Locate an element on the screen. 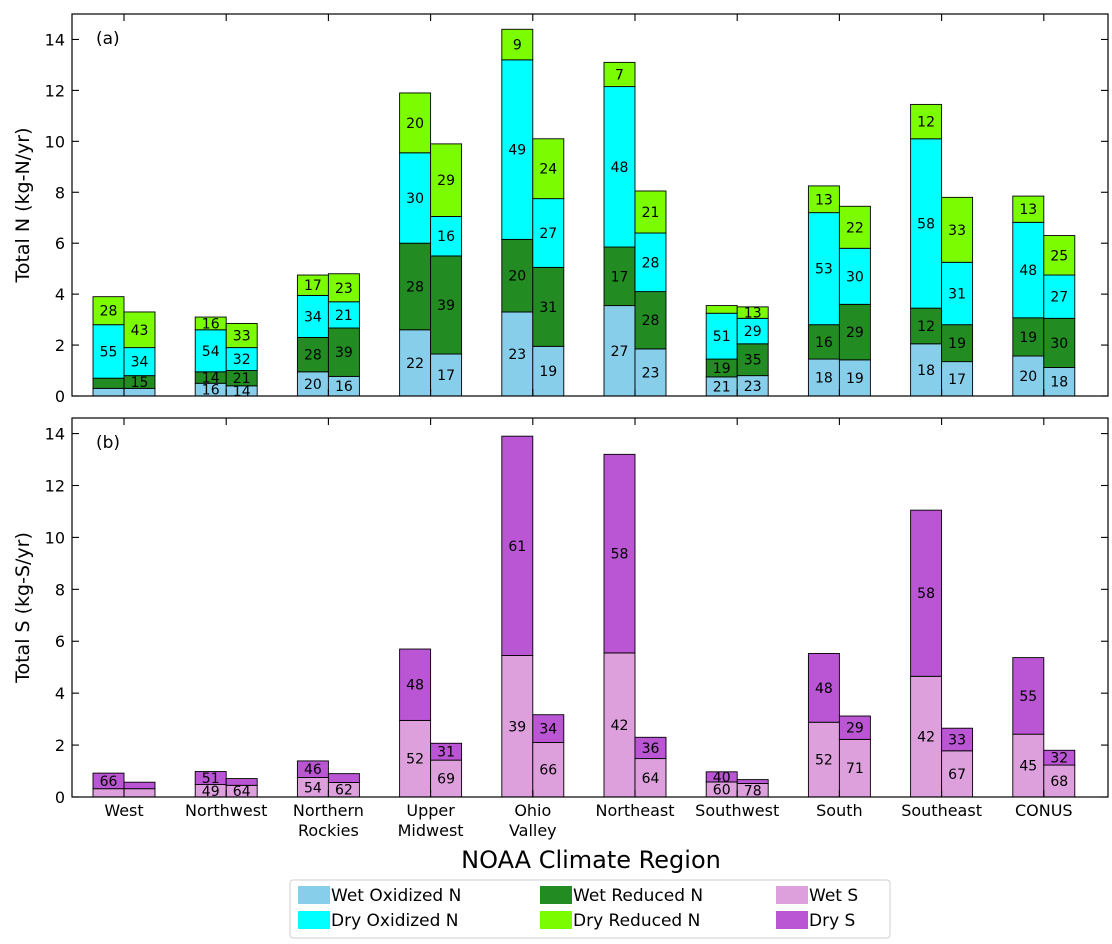  bar-segment-label: 42 is located at coordinates (926, 738).